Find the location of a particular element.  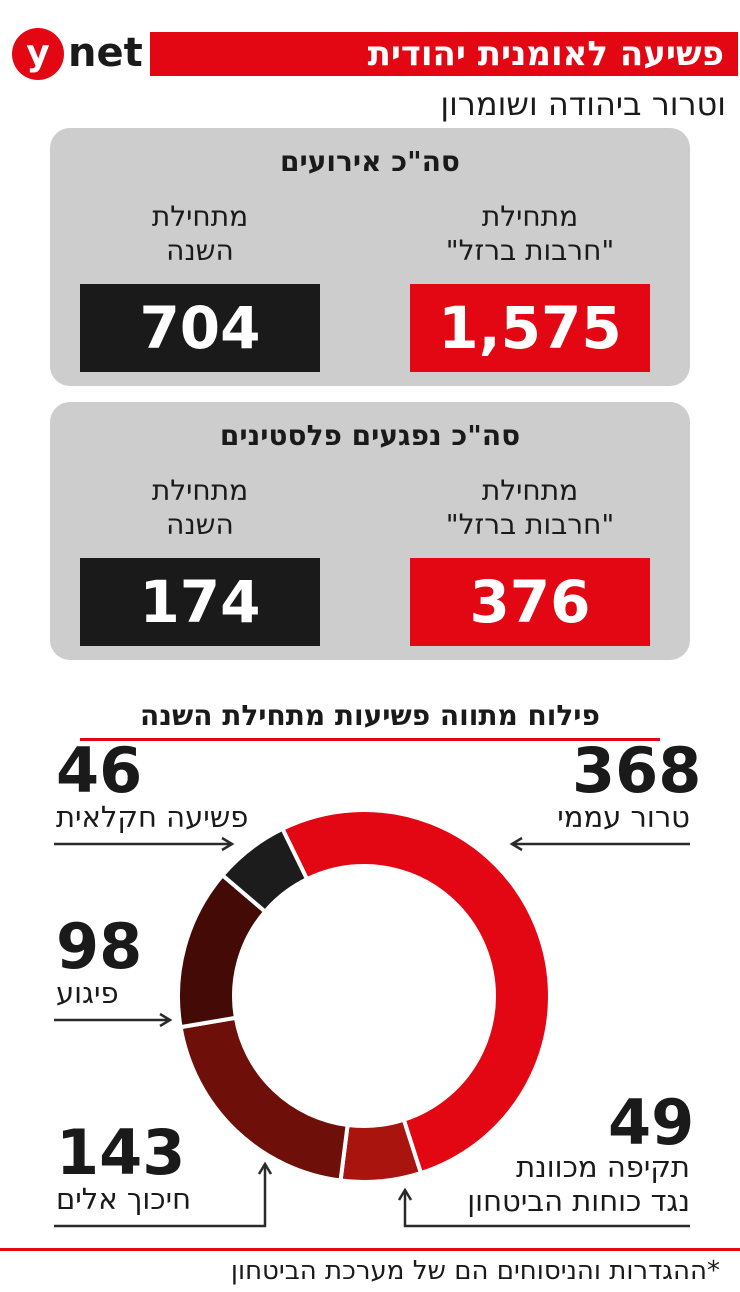

events-since-year-value: 704 is located at coordinates (200, 328).